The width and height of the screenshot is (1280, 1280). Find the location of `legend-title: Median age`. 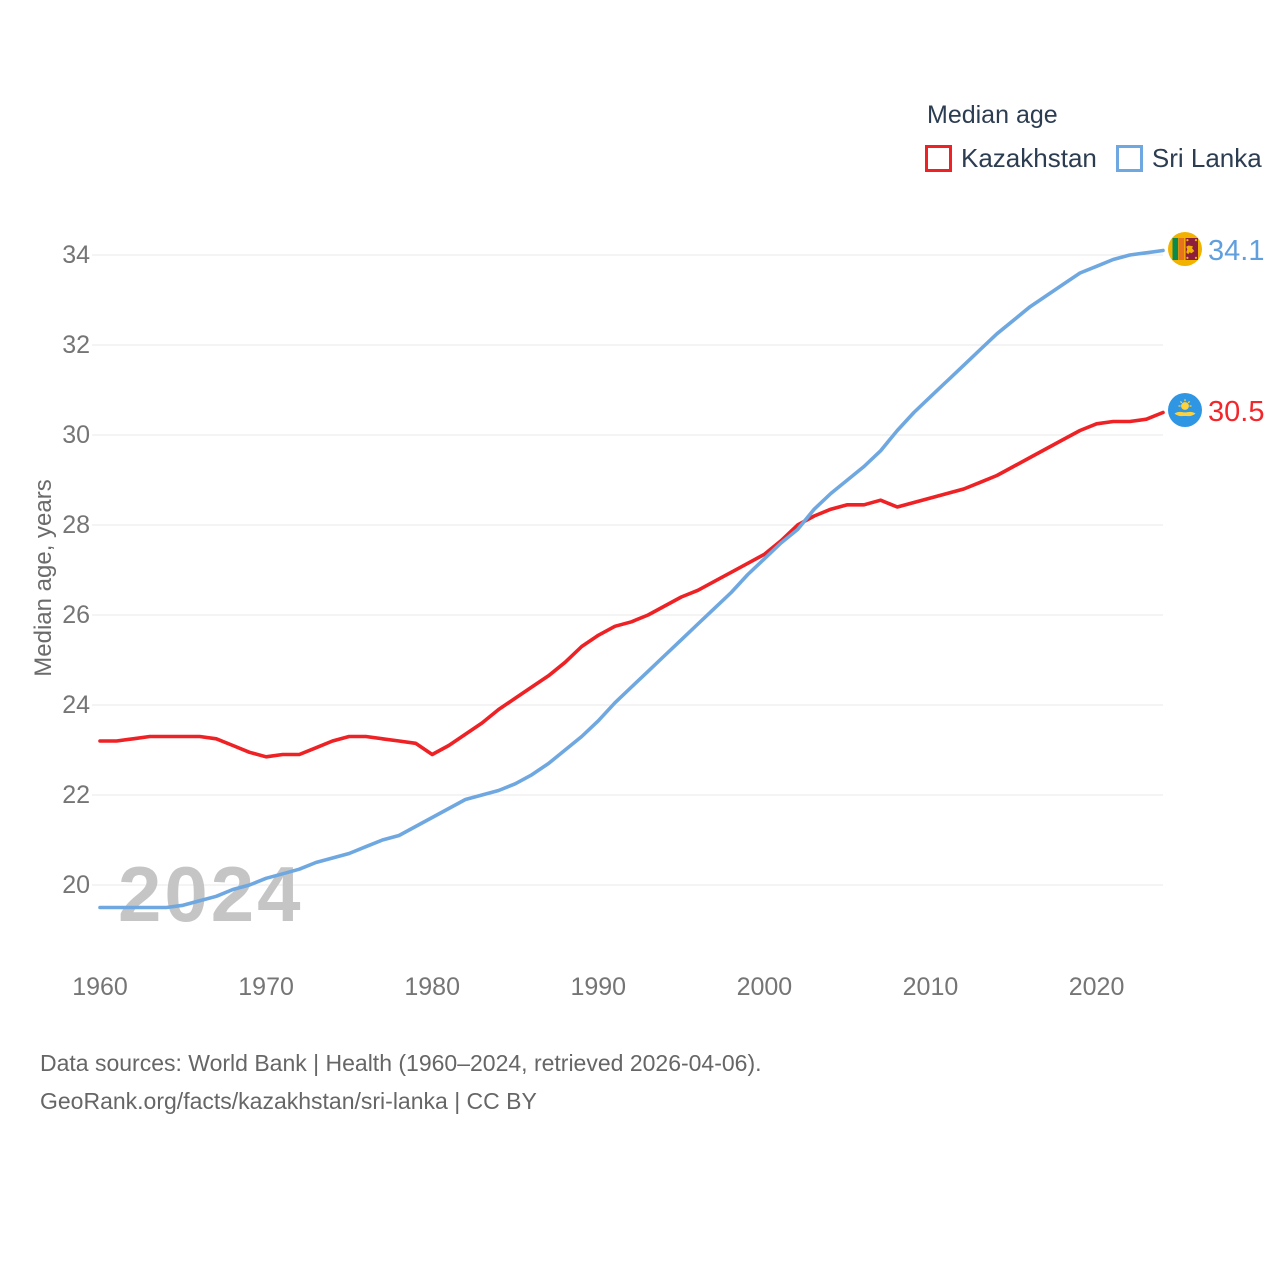

legend-title: Median age is located at coordinates (992, 115).